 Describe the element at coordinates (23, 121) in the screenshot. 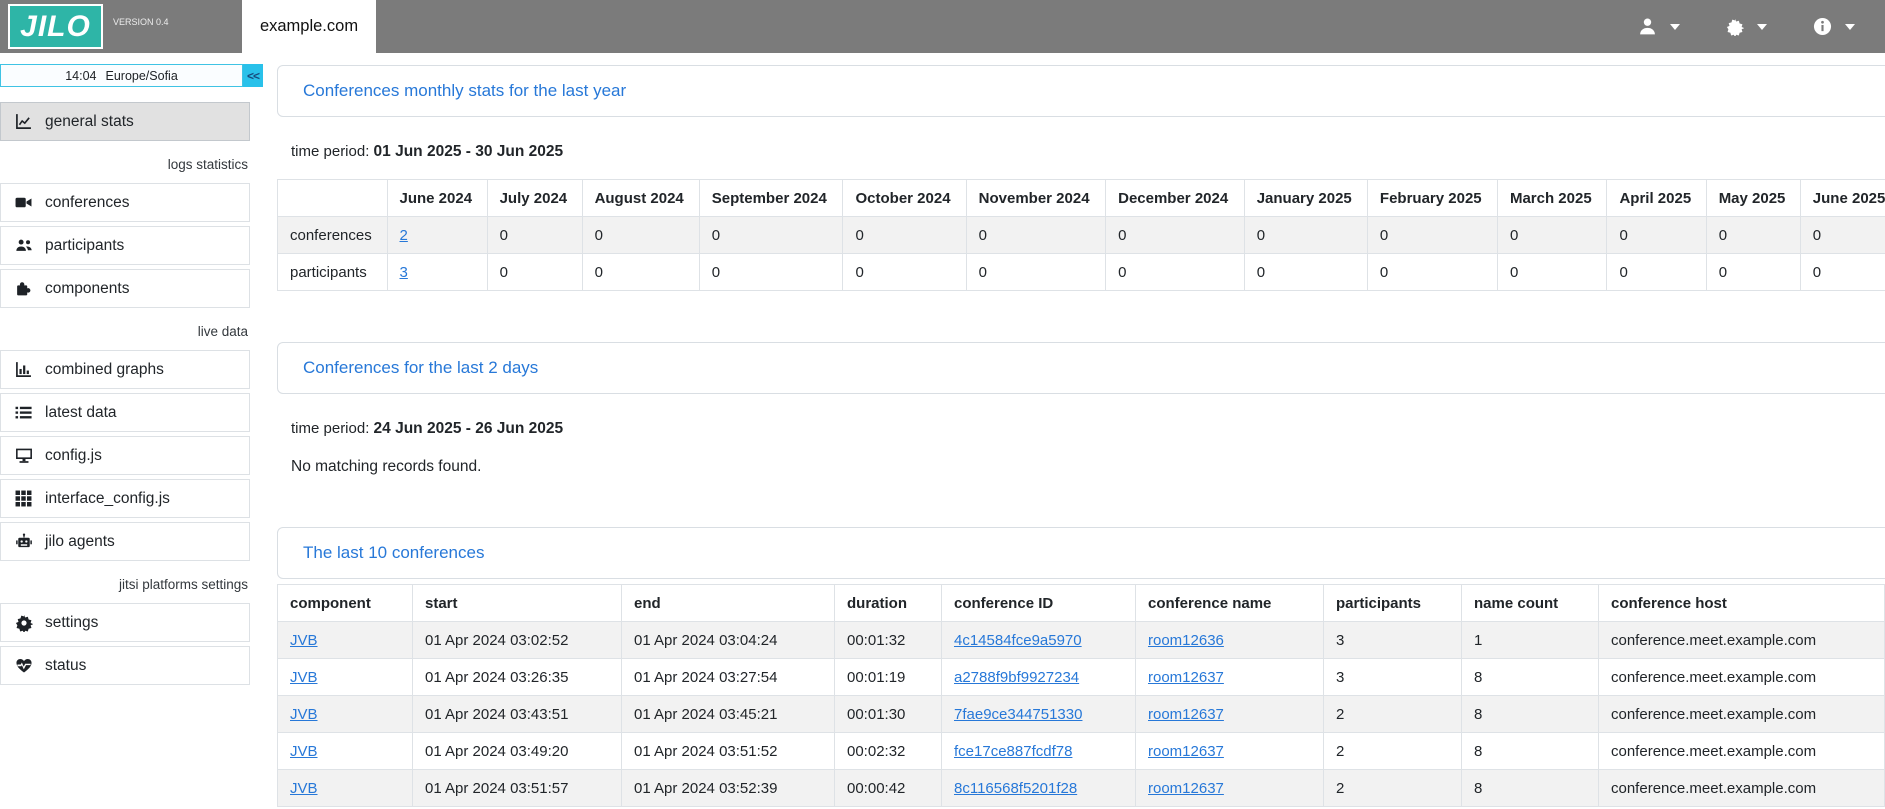

I see `chart-line-icon` at that location.